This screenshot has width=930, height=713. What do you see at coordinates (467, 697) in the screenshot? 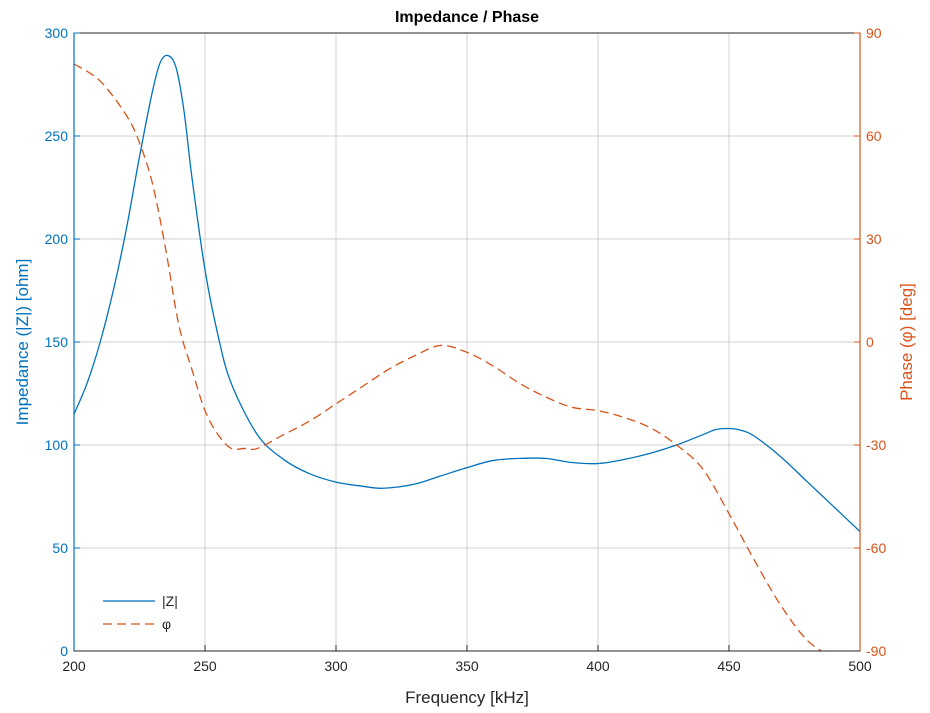
I see `x-axis-label: Frequency [kHz]` at bounding box center [467, 697].